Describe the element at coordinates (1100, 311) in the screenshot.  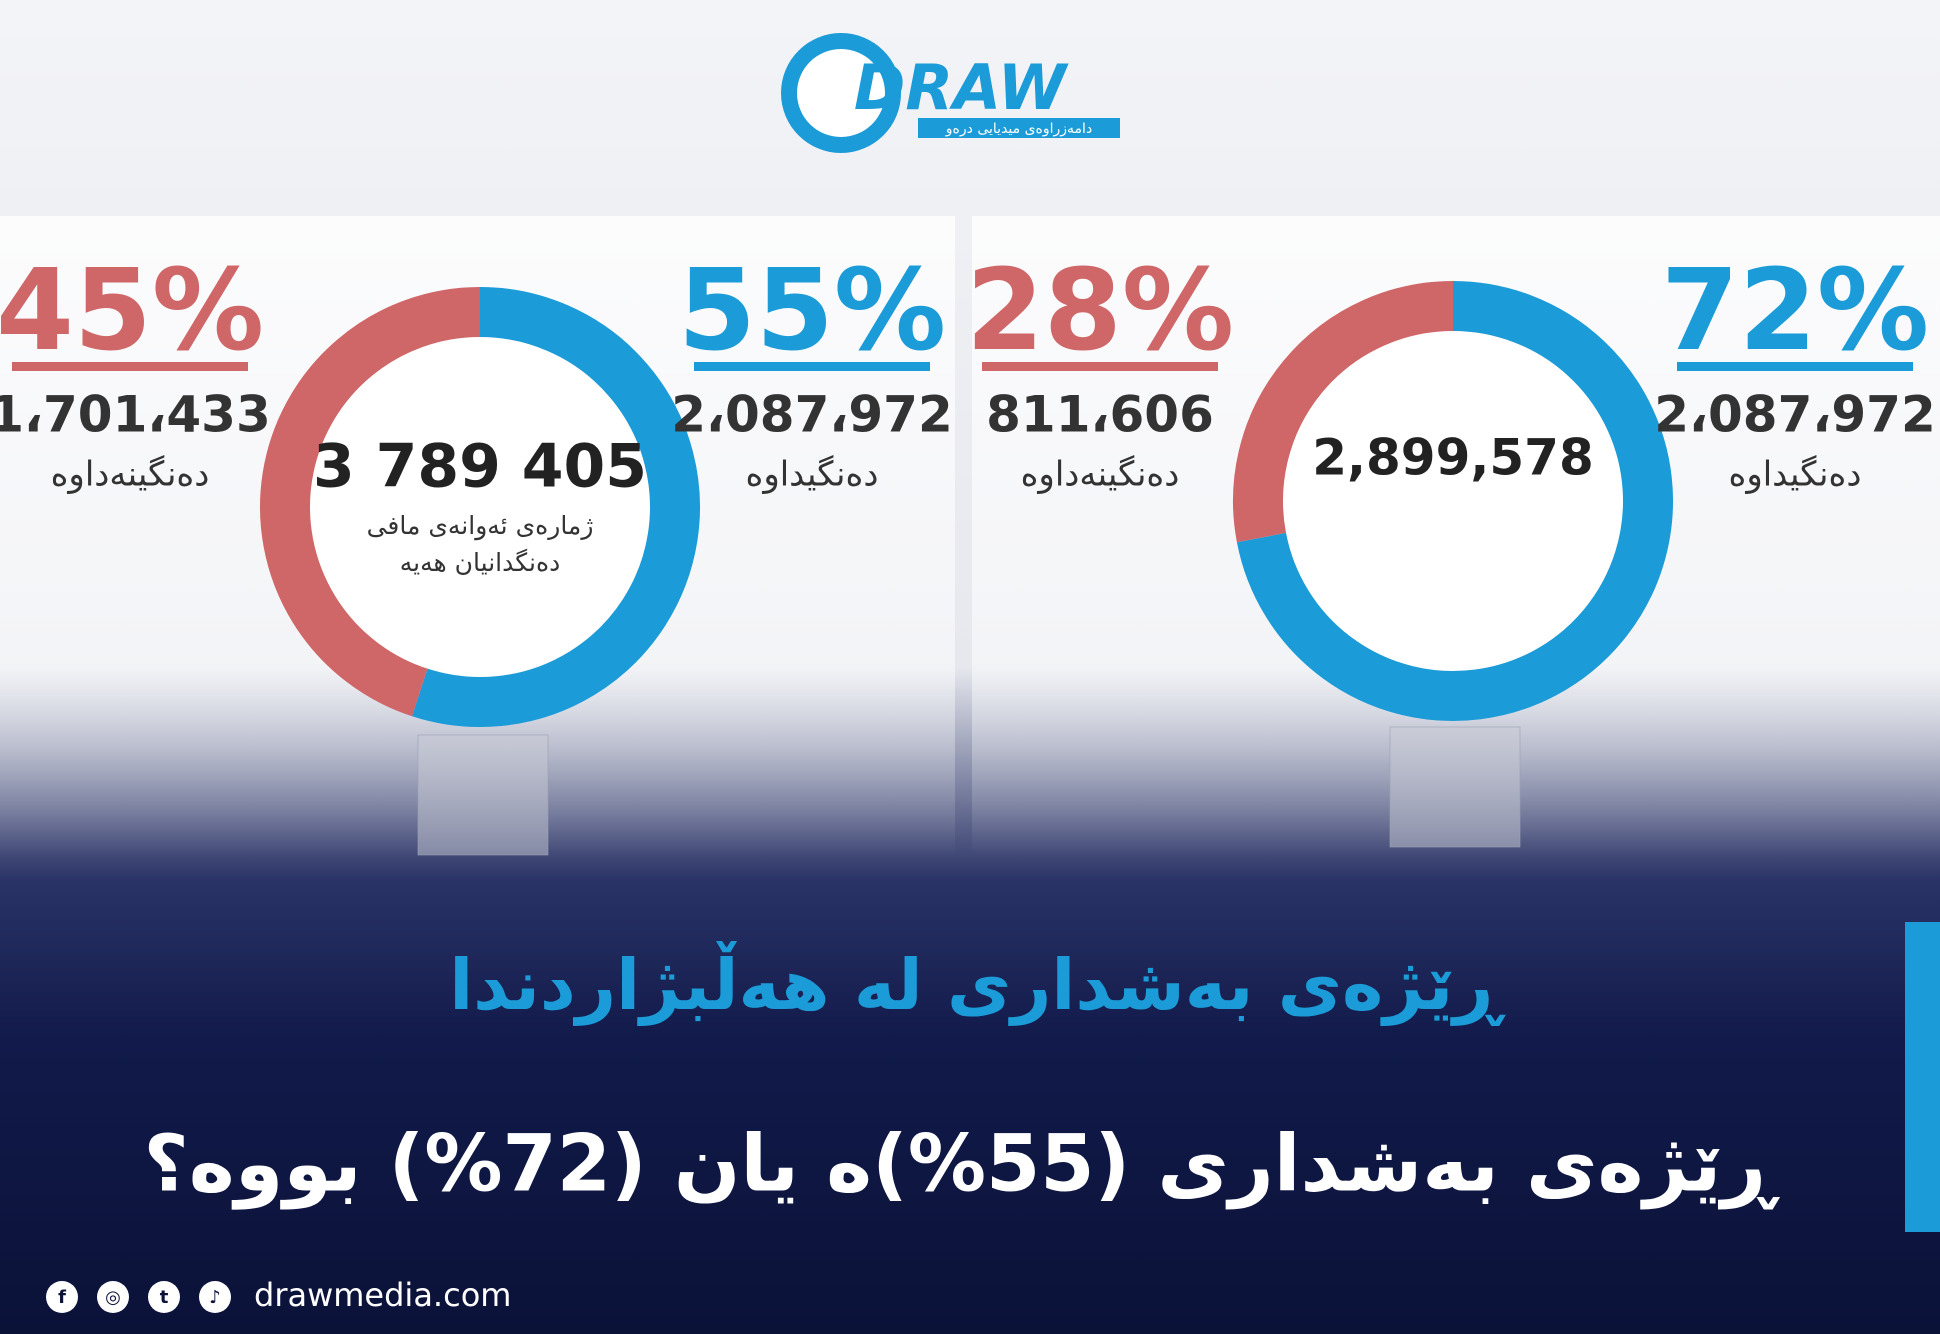
I see `percent-label: 28%` at that location.